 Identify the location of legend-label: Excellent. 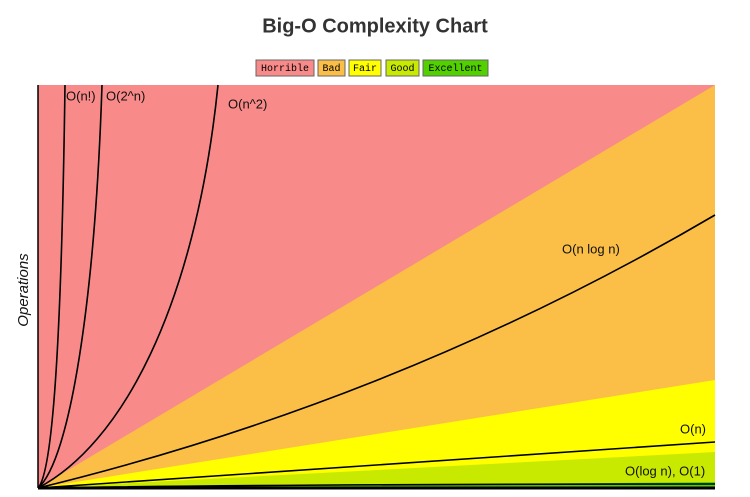
(455, 69).